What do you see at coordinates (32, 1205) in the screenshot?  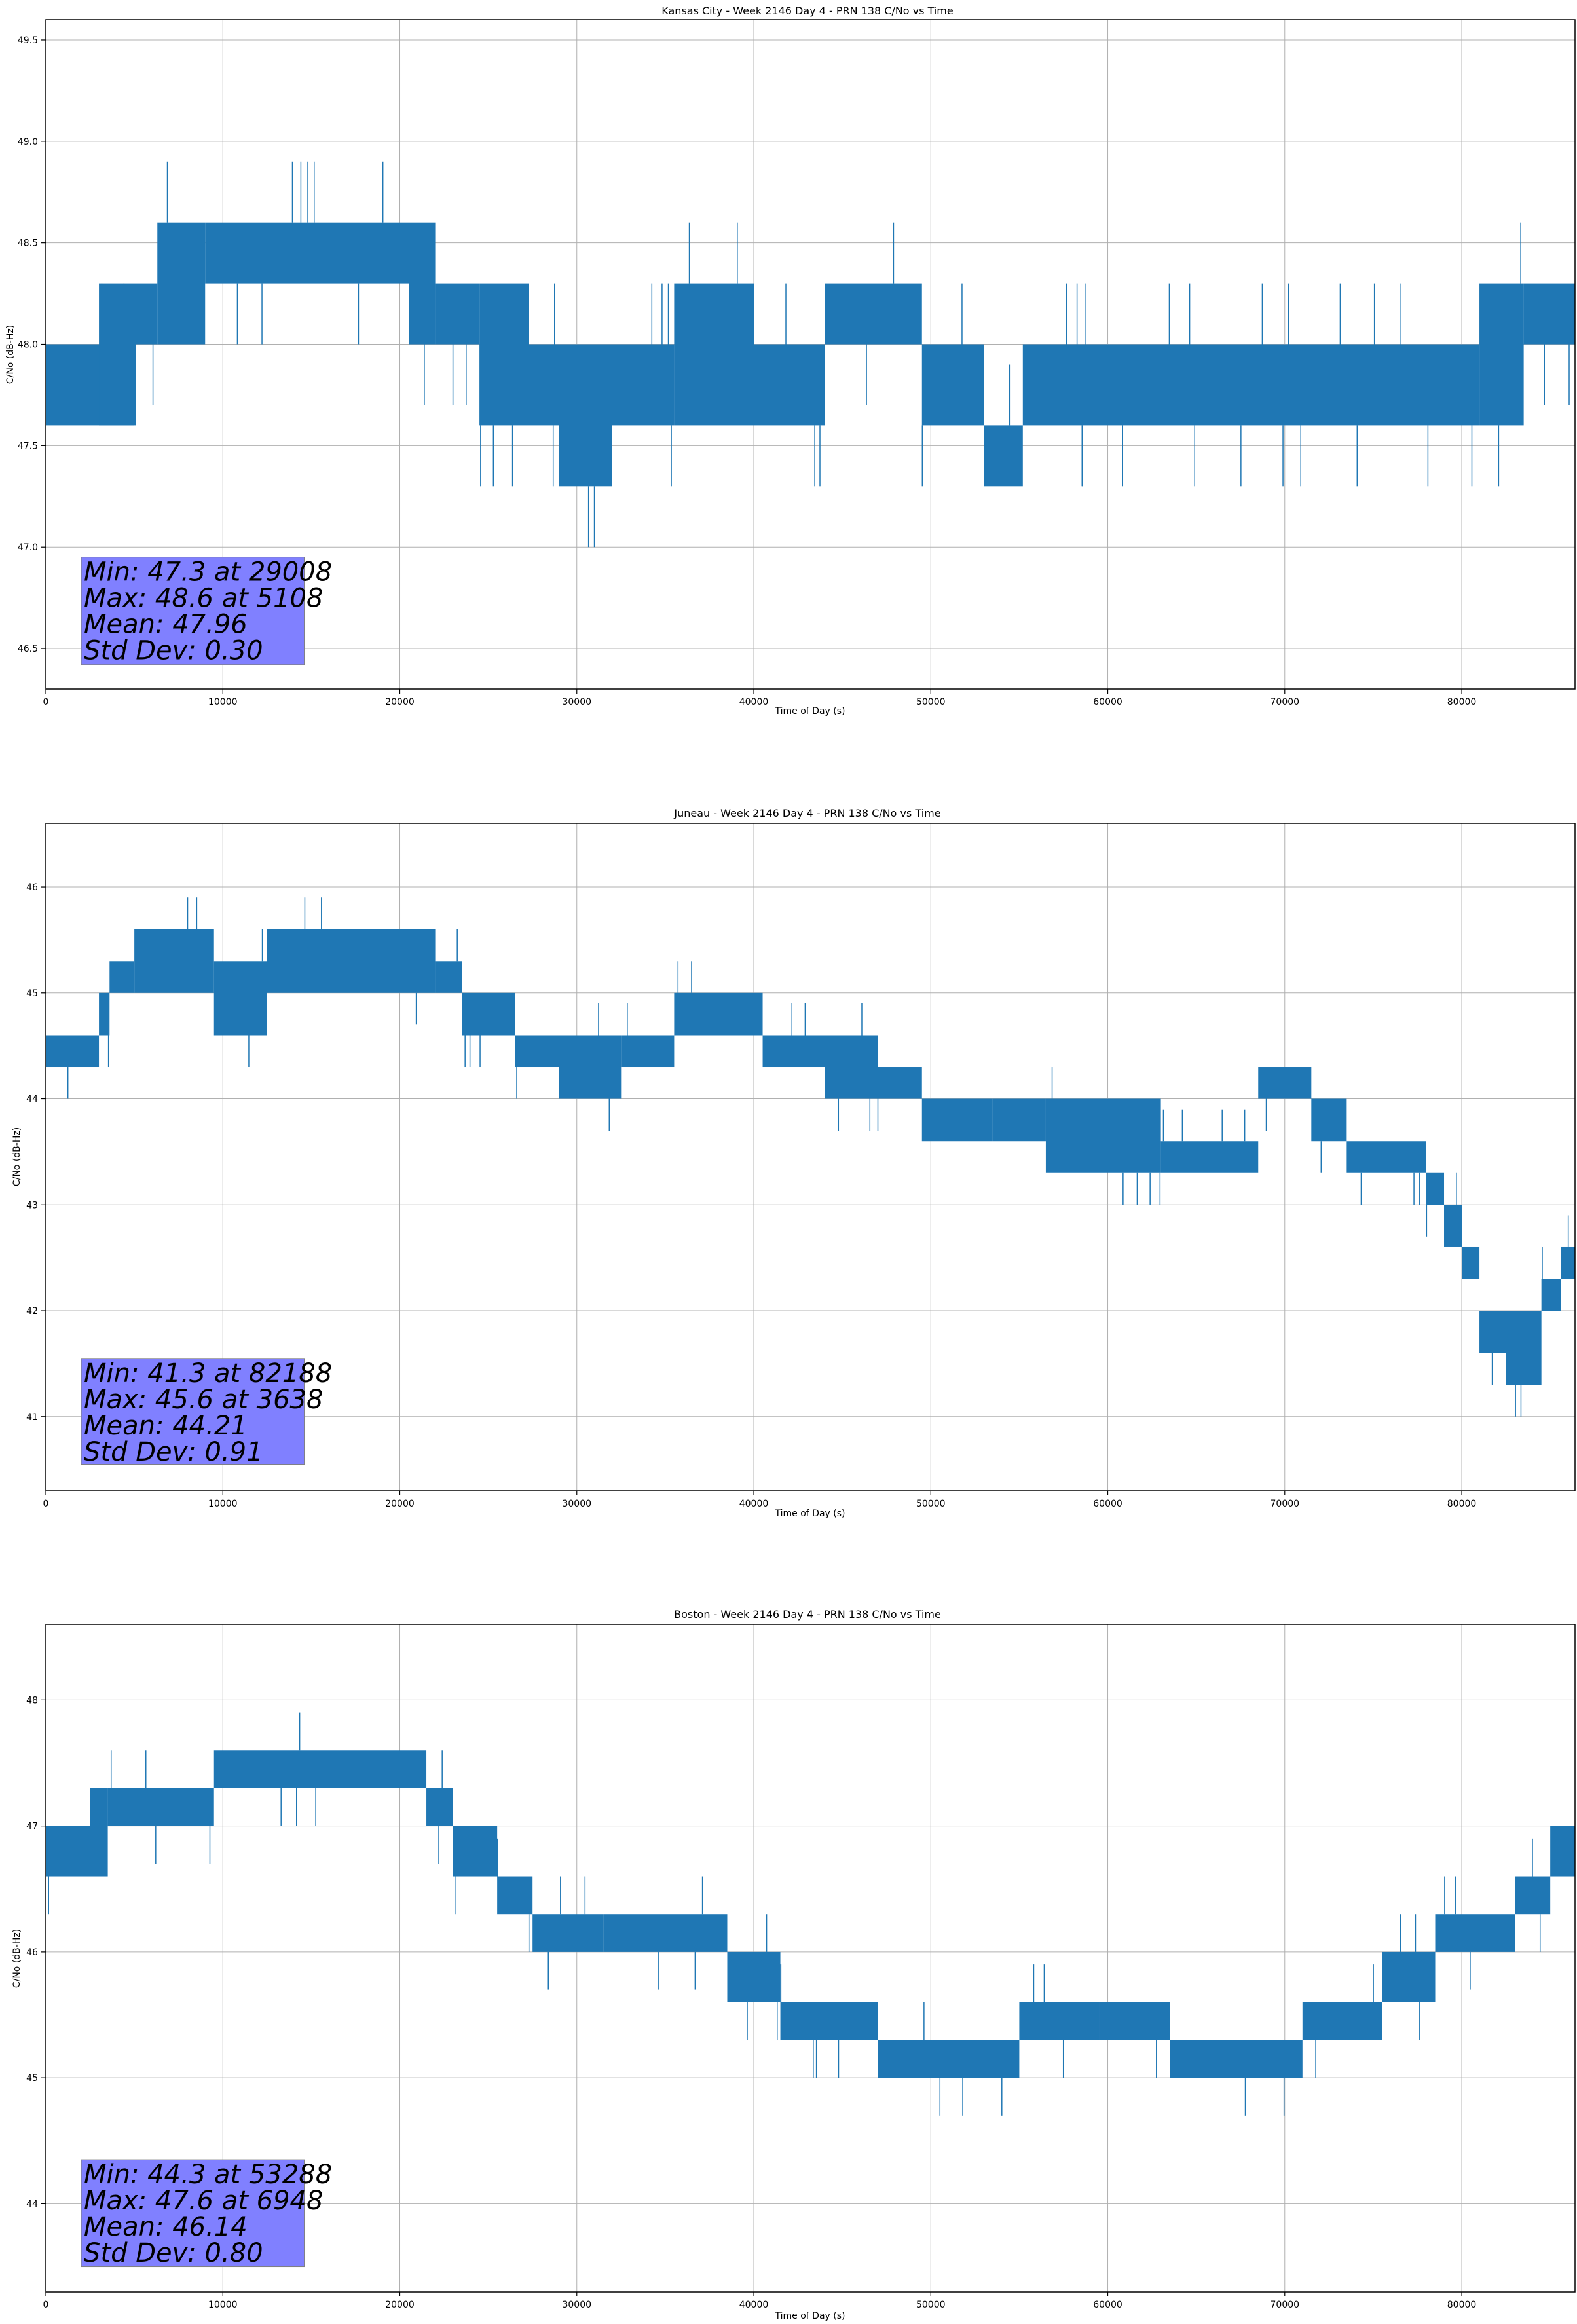 I see `y-tick-label: 43` at bounding box center [32, 1205].